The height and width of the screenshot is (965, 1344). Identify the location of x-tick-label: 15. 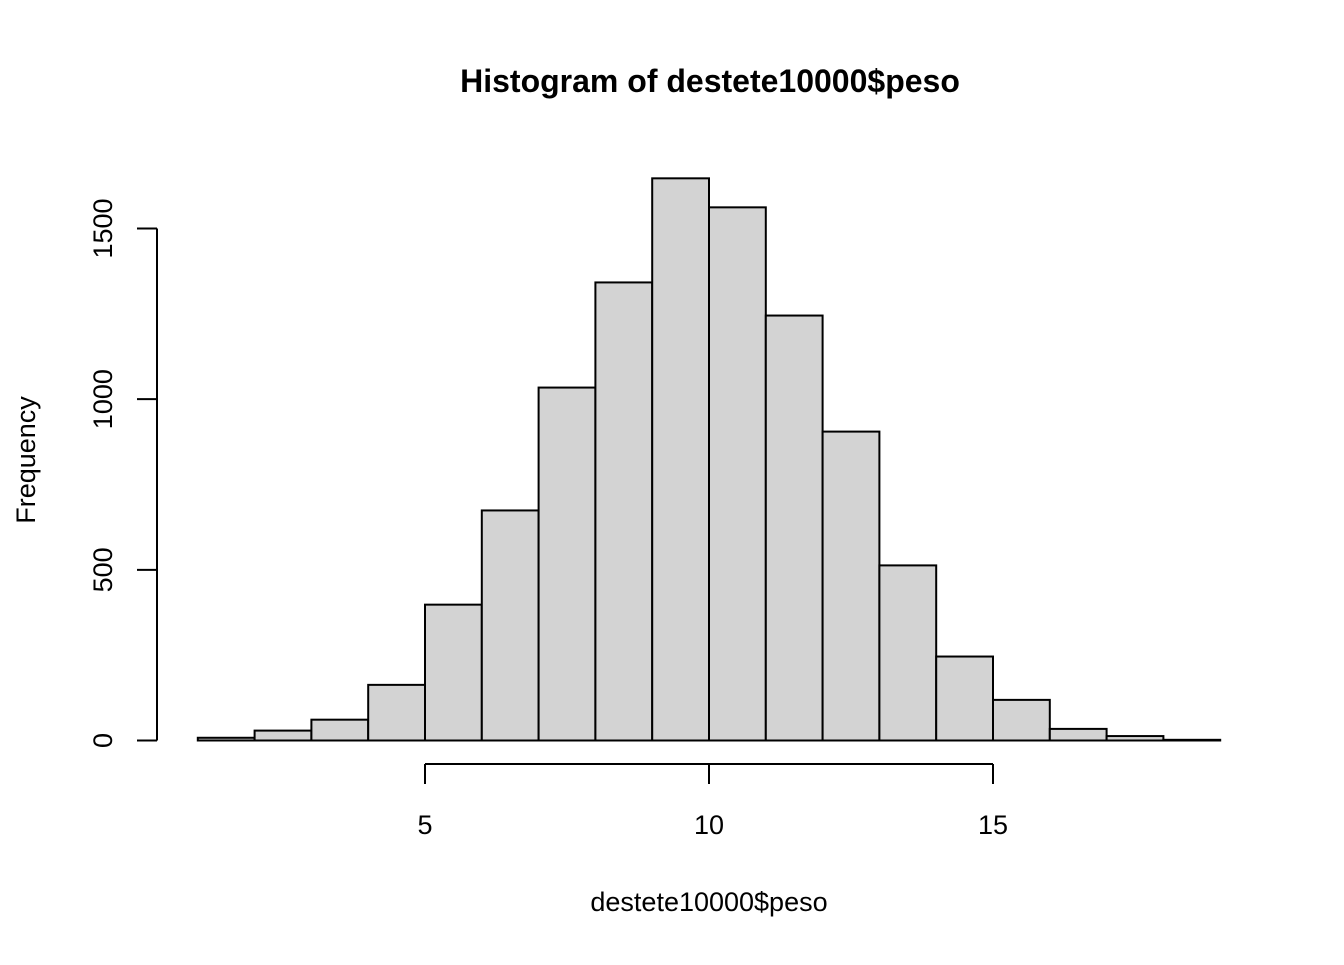
(993, 825).